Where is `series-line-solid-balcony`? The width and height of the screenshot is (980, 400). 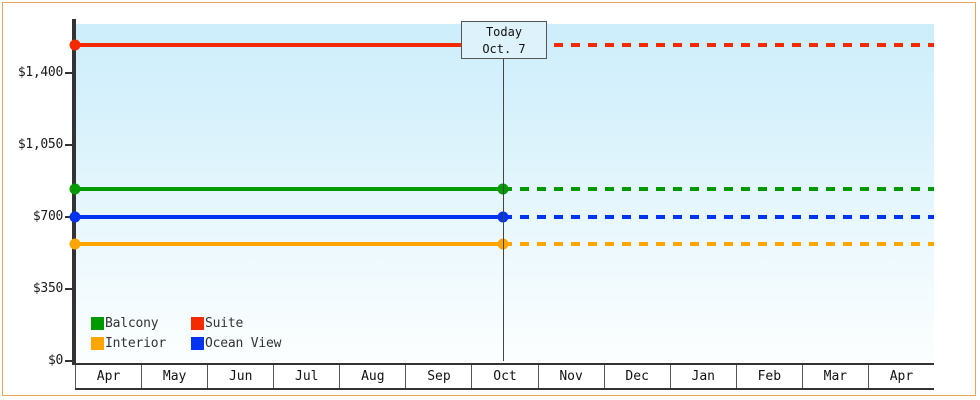 series-line-solid-balcony is located at coordinates (289, 188).